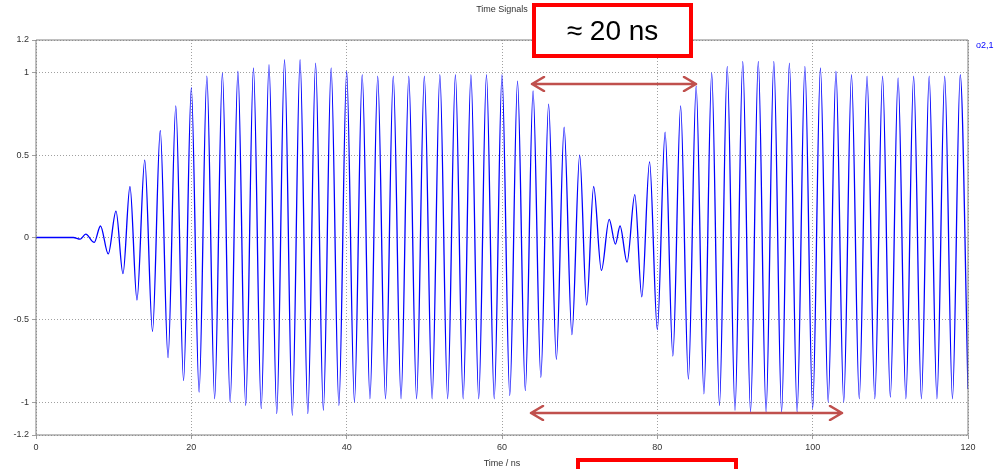 Image resolution: width=1004 pixels, height=469 pixels. Describe the element at coordinates (502, 446) in the screenshot. I see `x-tick-label: 60` at that location.